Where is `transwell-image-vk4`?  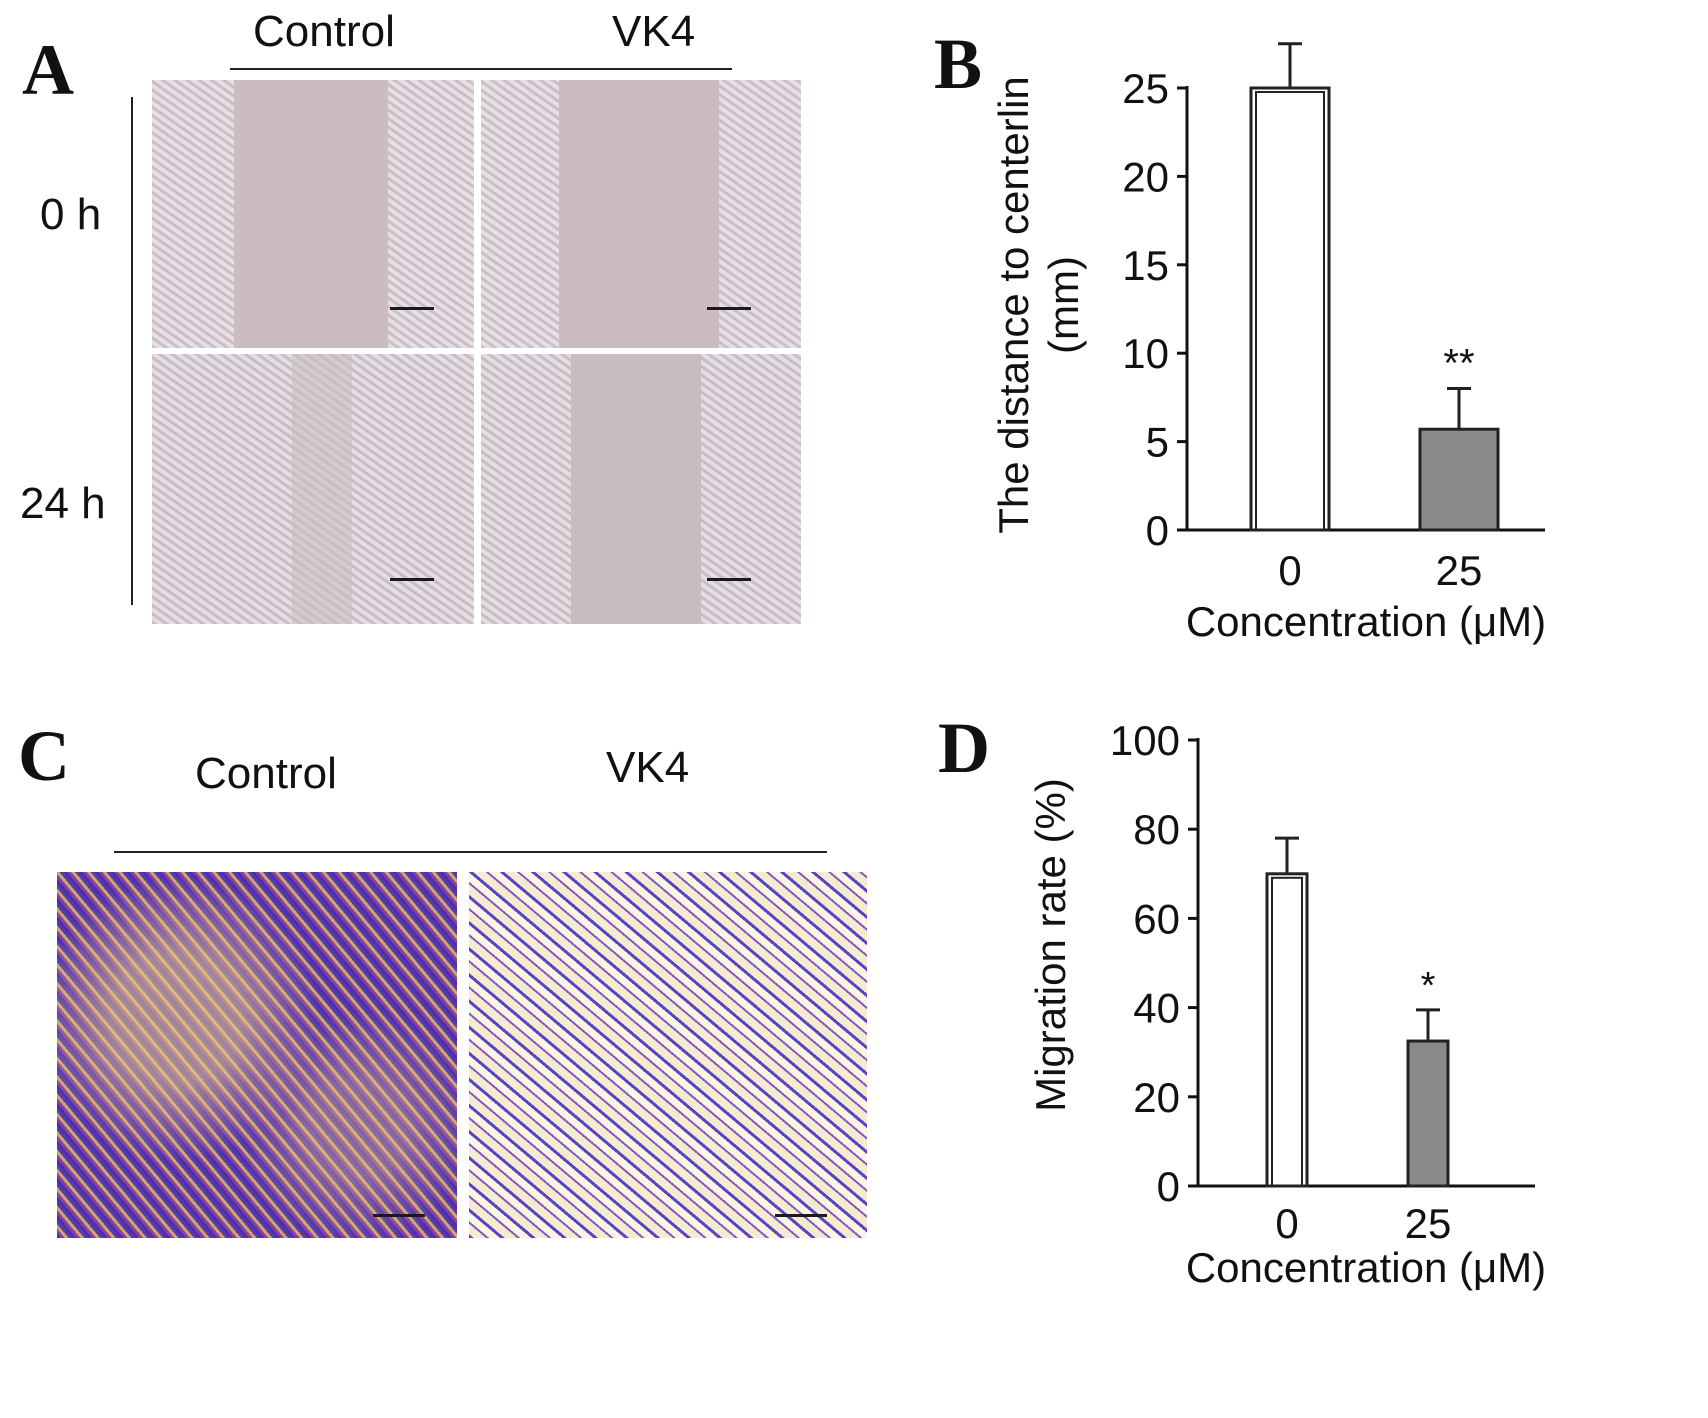 transwell-image-vk4 is located at coordinates (668, 1055).